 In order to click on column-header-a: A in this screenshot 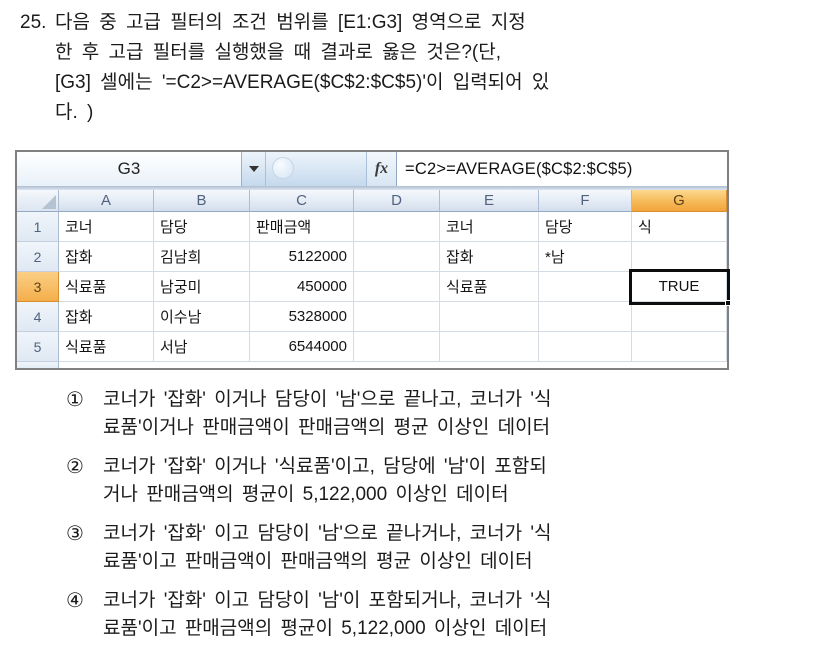, I will do `click(106, 201)`.